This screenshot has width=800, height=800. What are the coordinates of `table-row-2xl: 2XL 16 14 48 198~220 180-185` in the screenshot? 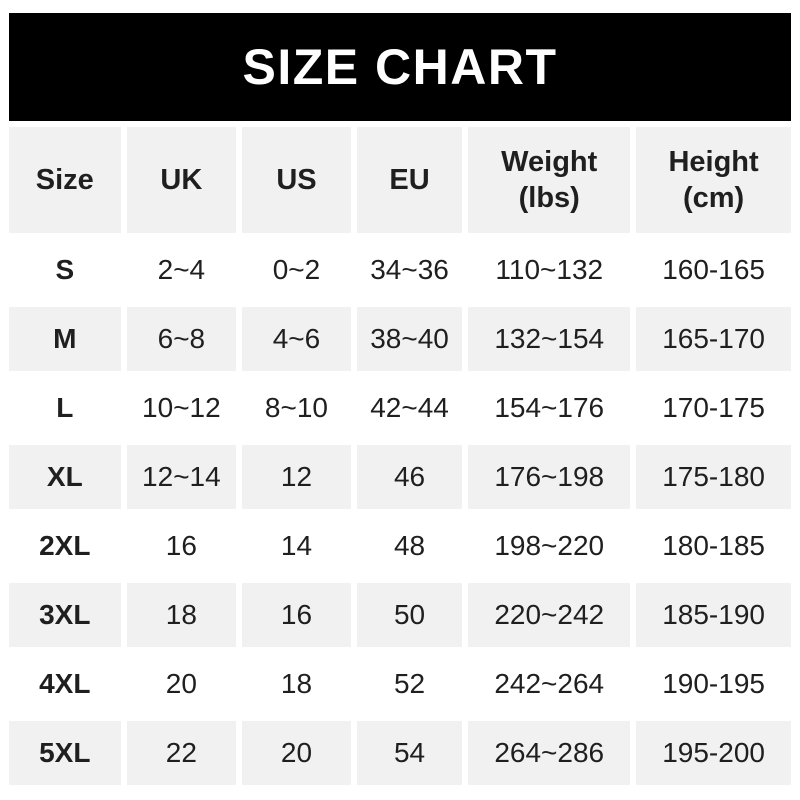 It's located at (400, 546).